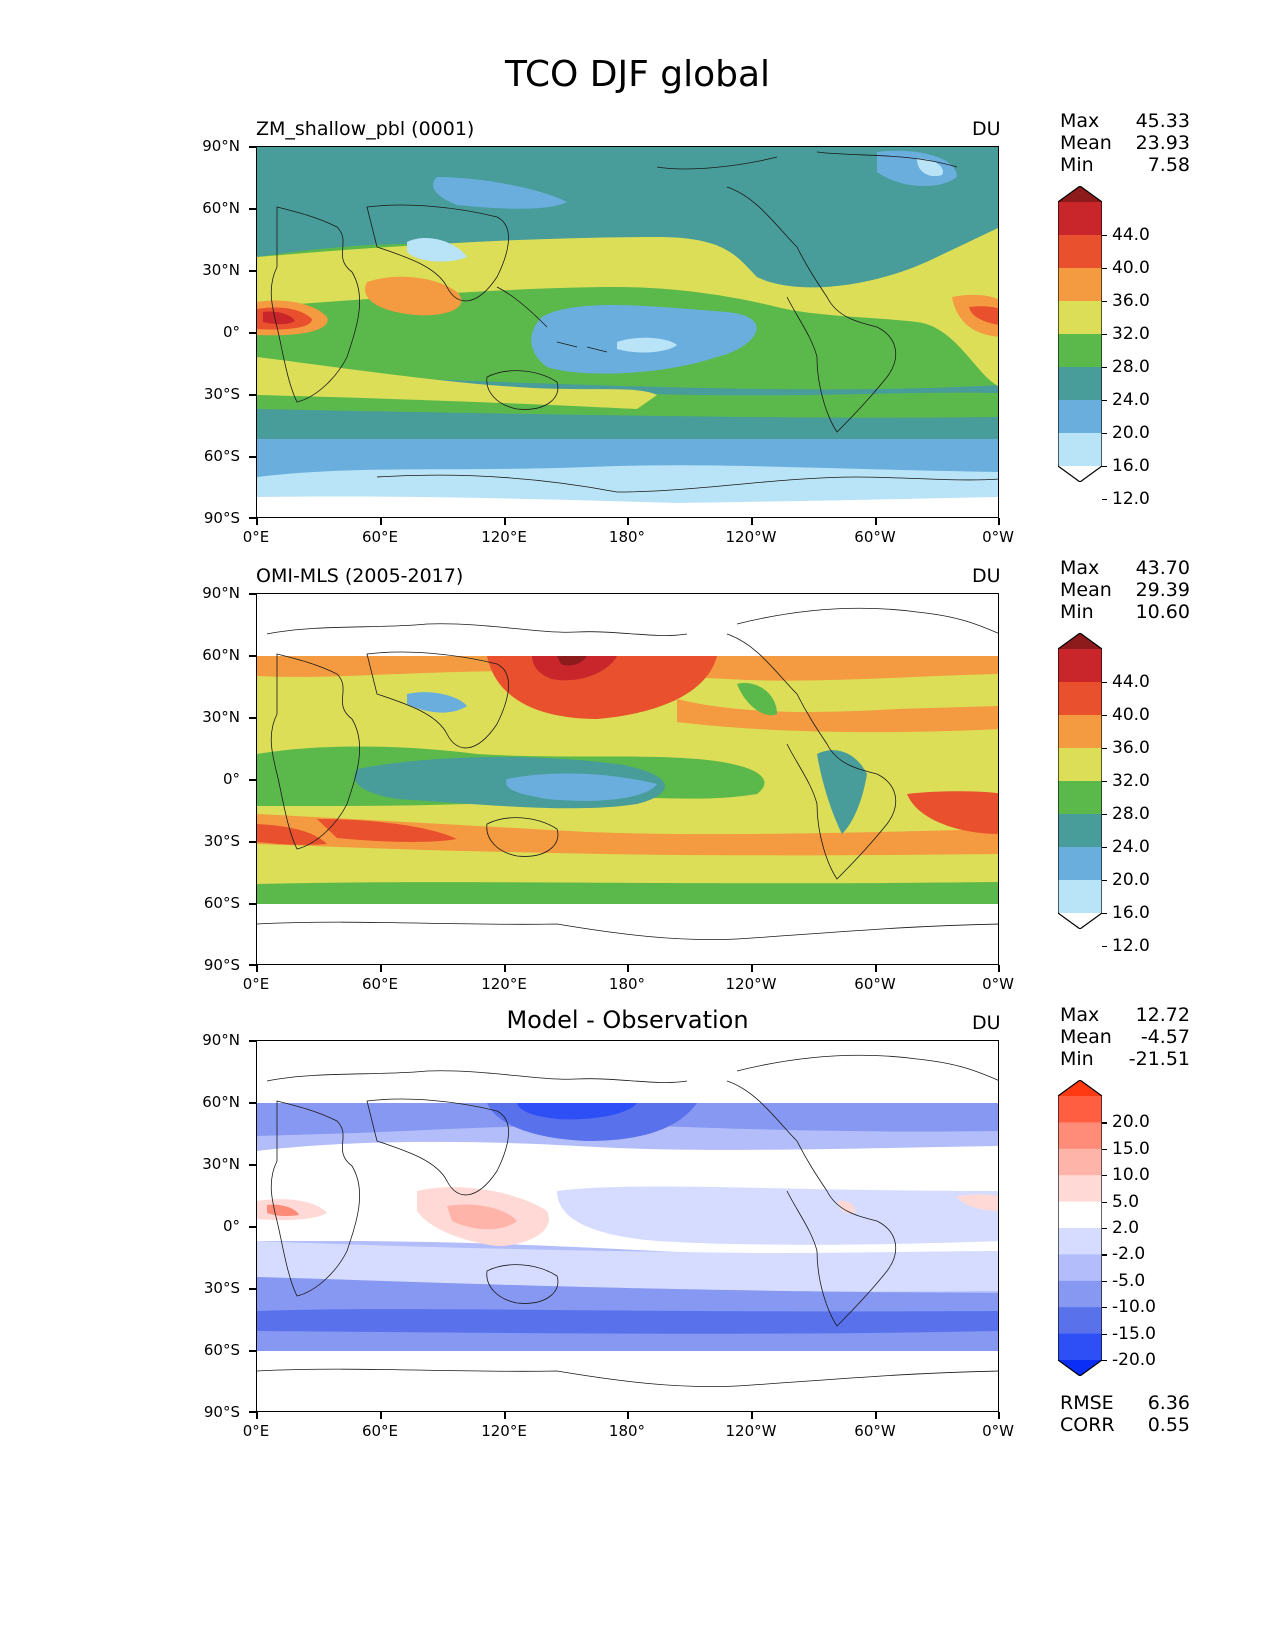  What do you see at coordinates (221, 1102) in the screenshot?
I see `y-tick-label: 60°N` at bounding box center [221, 1102].